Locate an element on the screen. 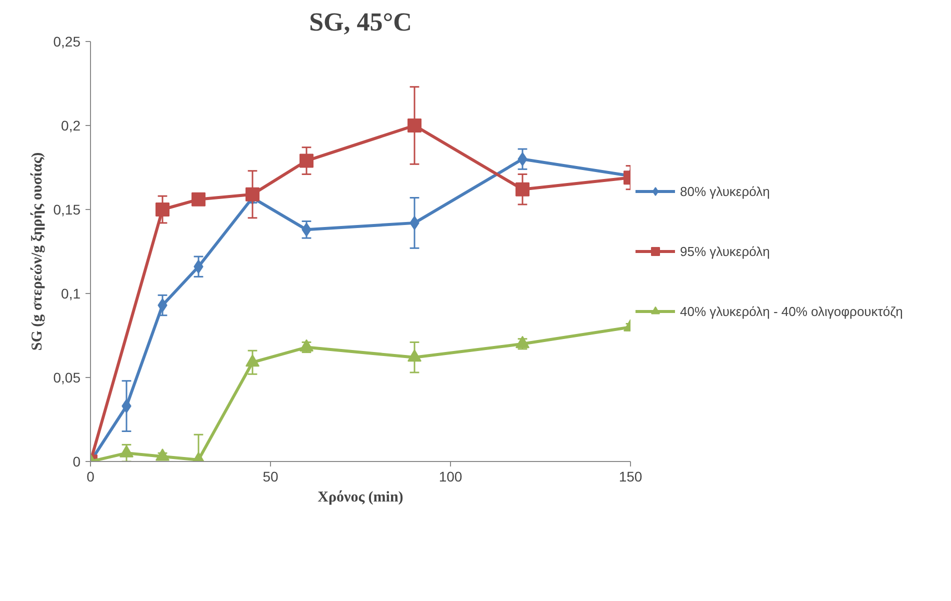  legend-label: 80% γλυκερόλη is located at coordinates (725, 191).